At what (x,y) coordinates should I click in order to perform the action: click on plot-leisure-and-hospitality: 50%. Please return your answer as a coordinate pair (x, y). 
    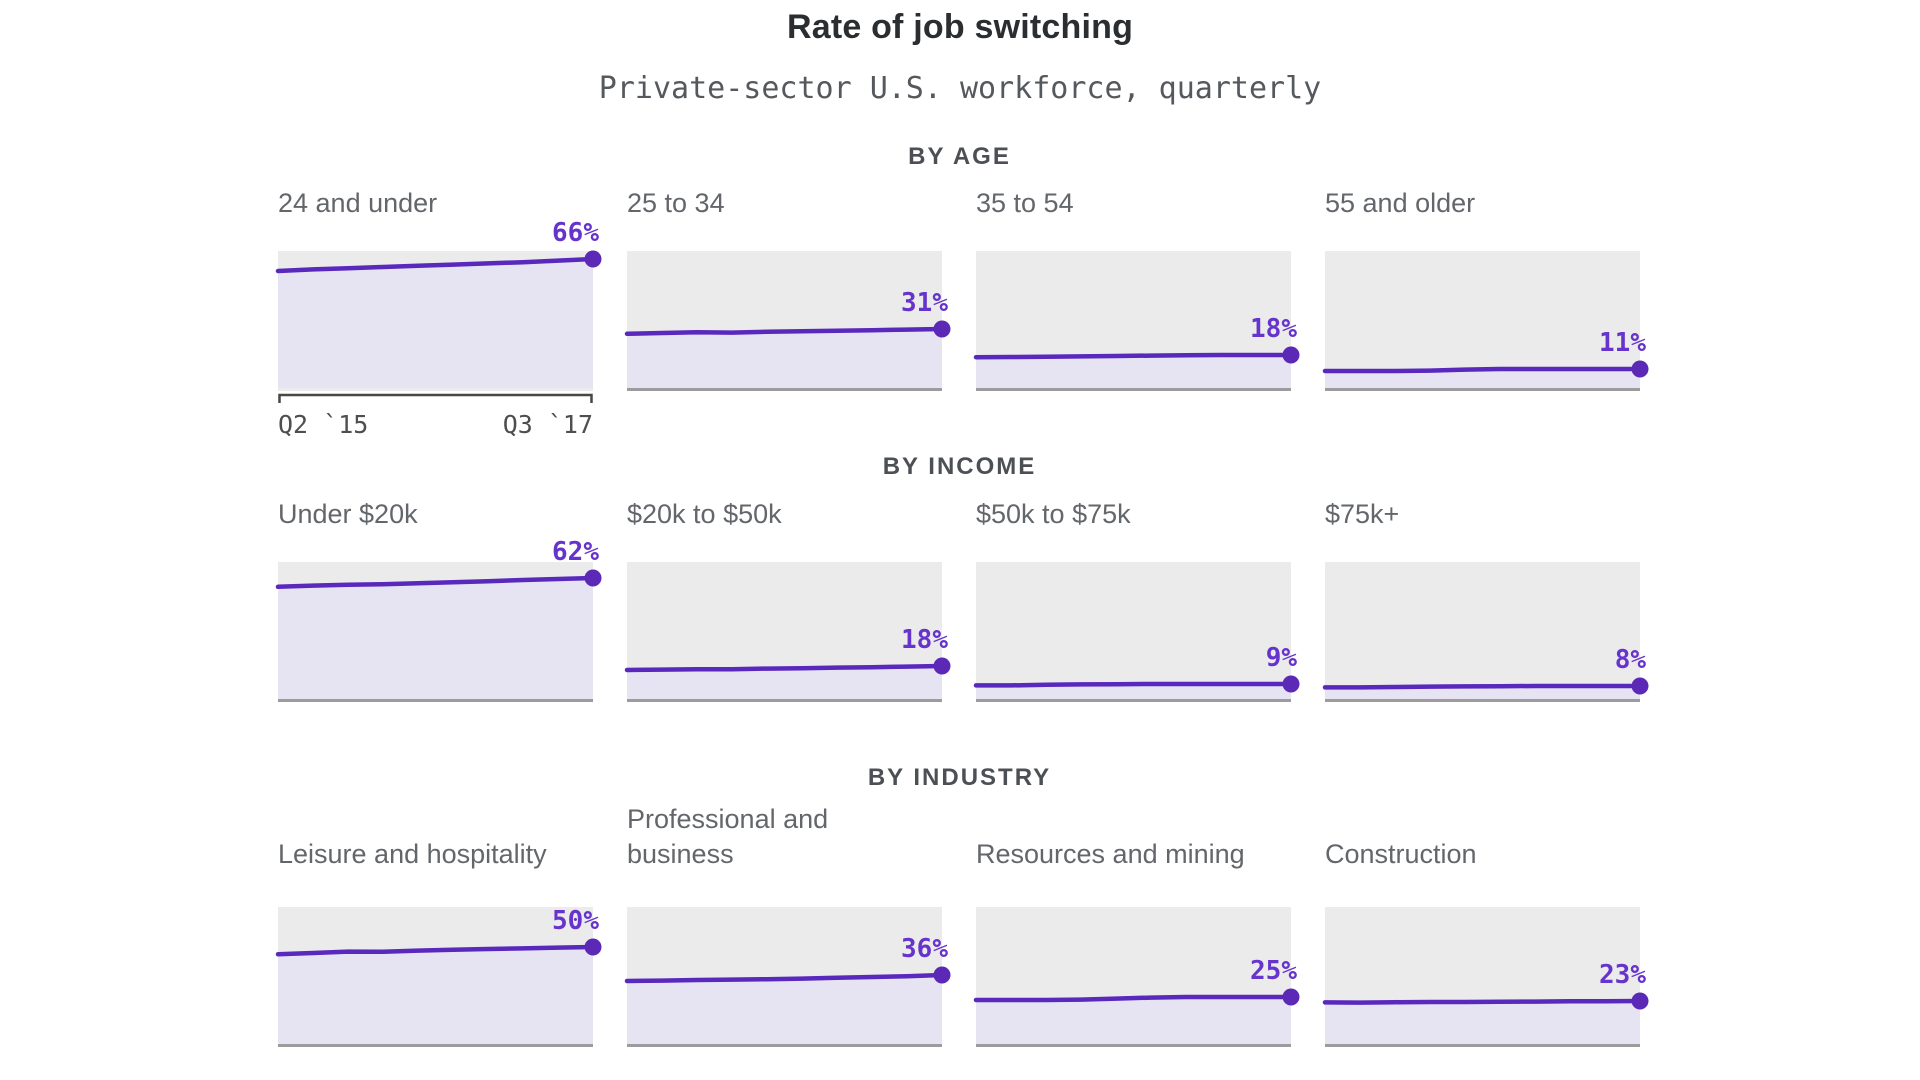
    Looking at the image, I should click on (438, 976).